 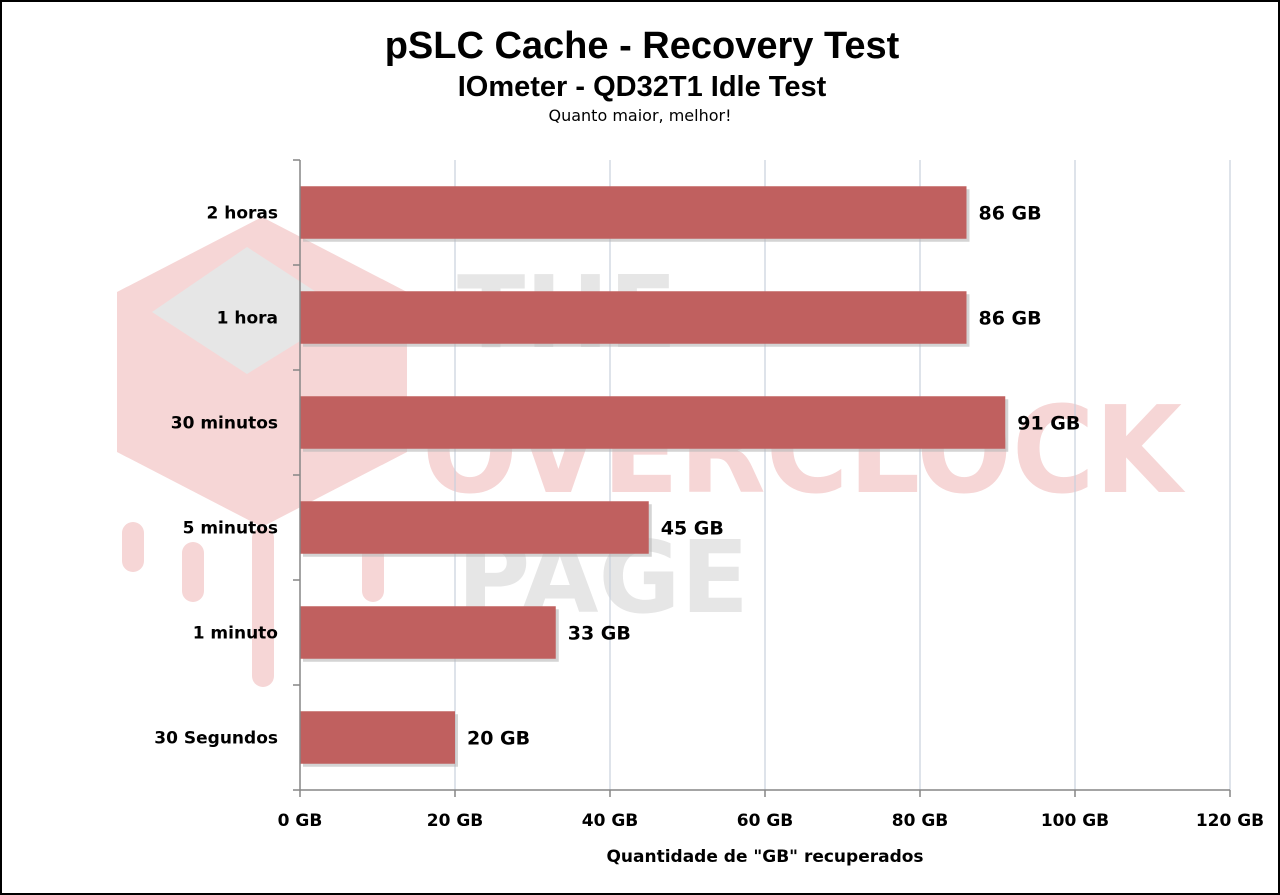 What do you see at coordinates (216, 739) in the screenshot?
I see `category-label: 30 Segundos` at bounding box center [216, 739].